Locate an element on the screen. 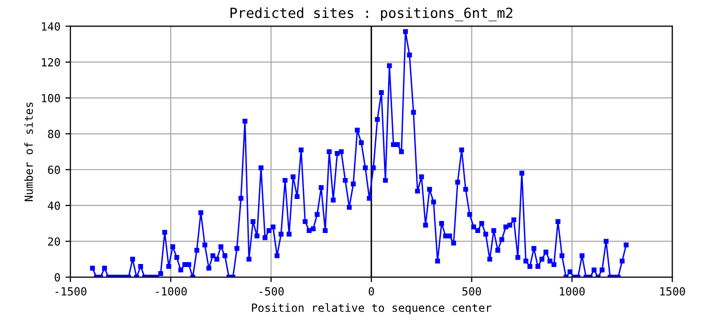 The width and height of the screenshot is (704, 328). y-tick-label: 0 is located at coordinates (57, 277).